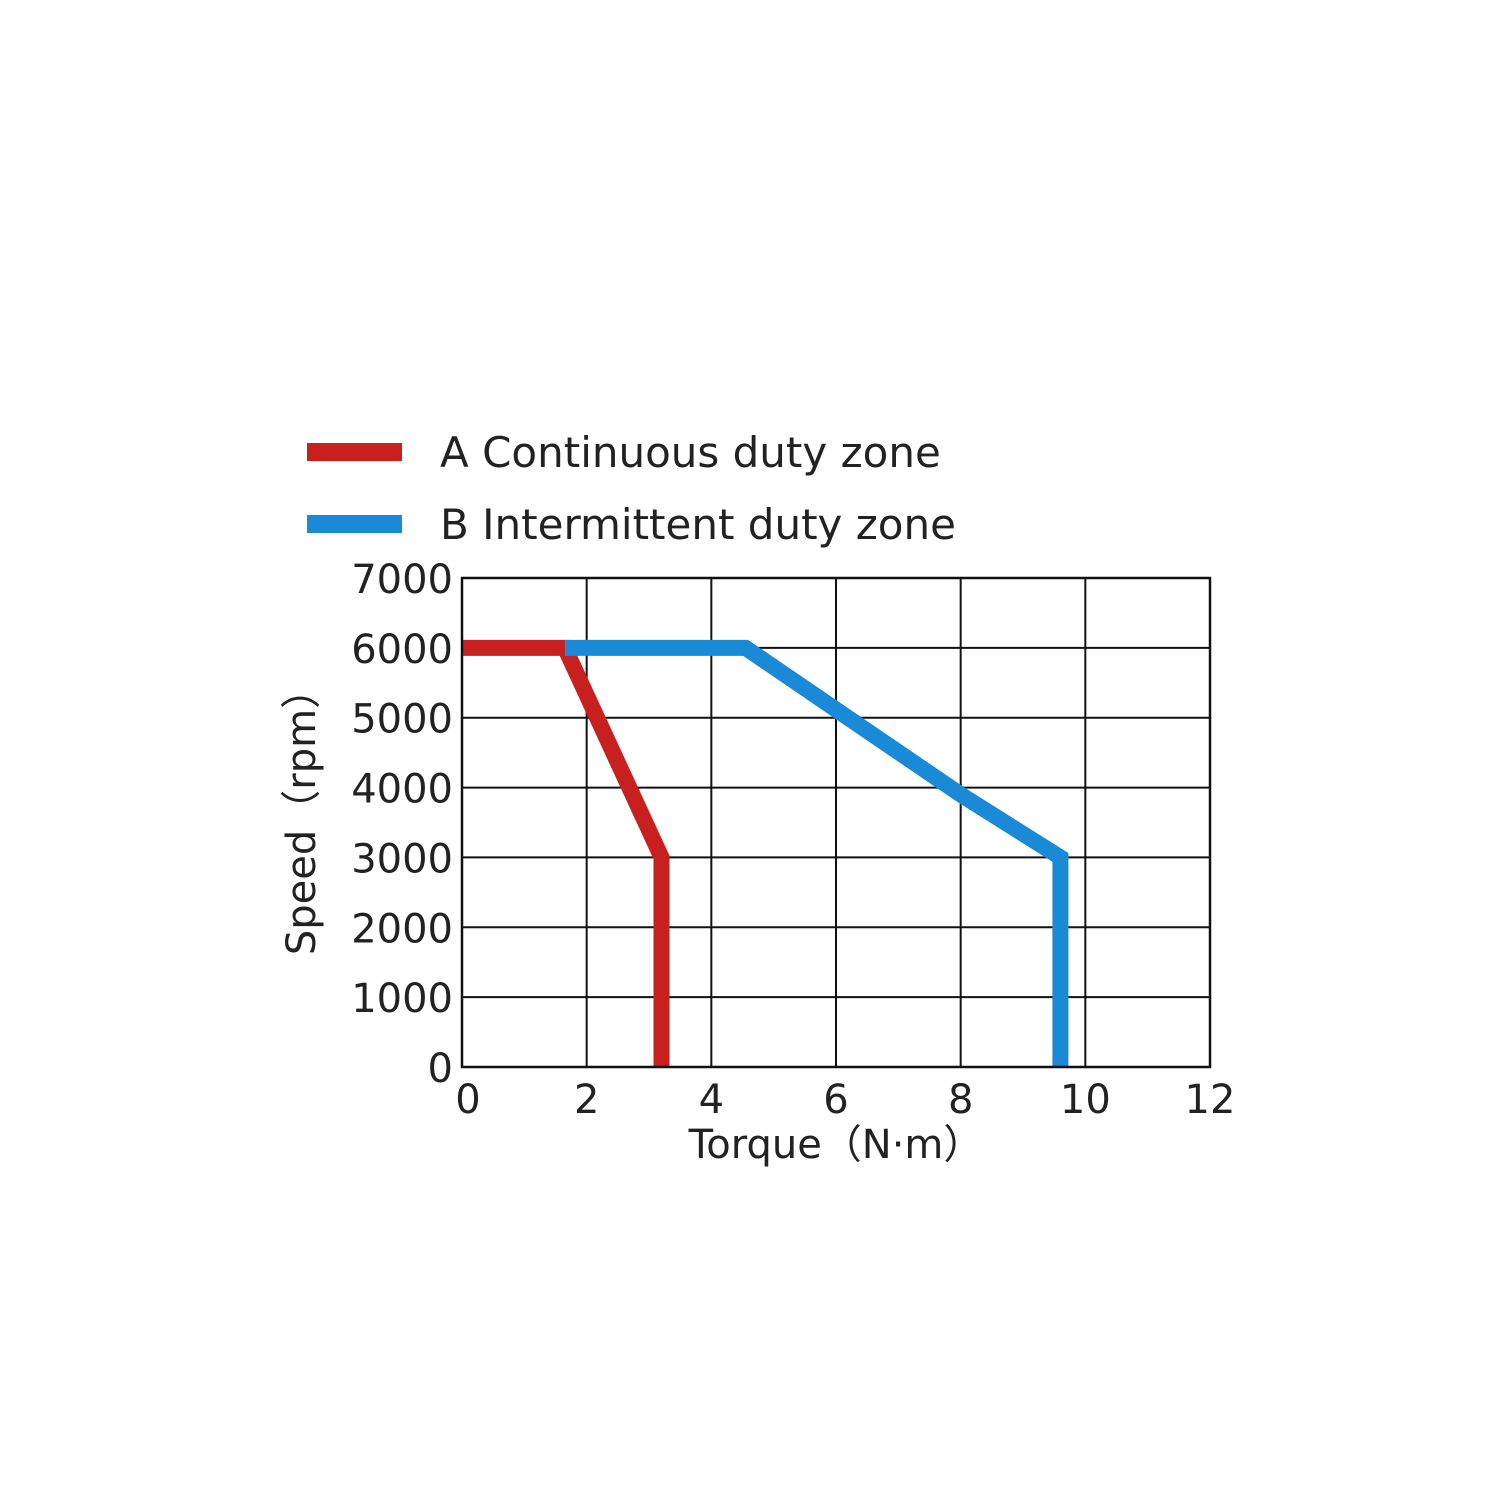 This screenshot has width=1500, height=1500. I want to click on x-tick-label: 6, so click(835, 1100).